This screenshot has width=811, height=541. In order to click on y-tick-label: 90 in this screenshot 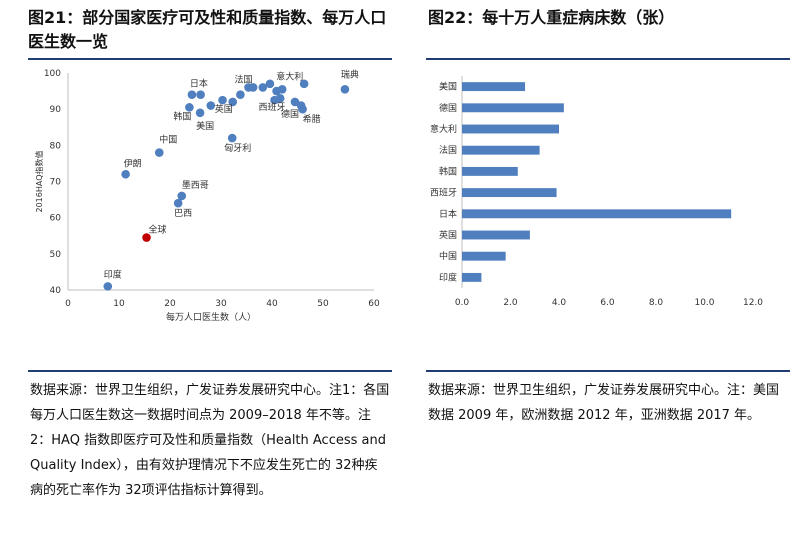, I will do `click(56, 110)`.